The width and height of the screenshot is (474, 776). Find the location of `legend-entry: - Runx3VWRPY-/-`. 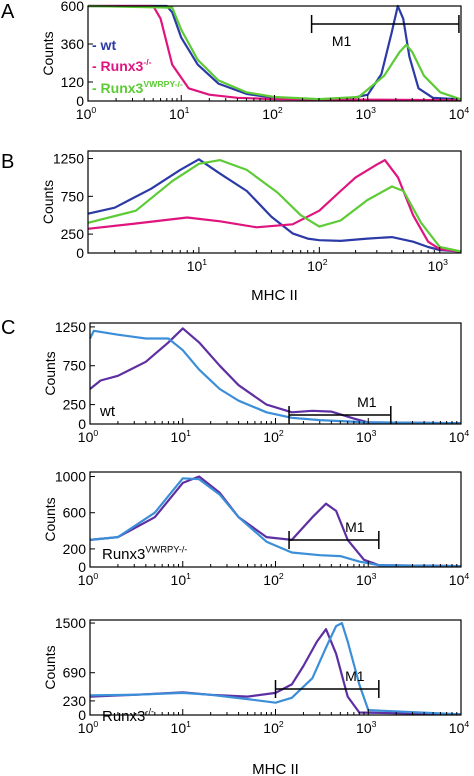

legend-entry: - Runx3VWRPY-/- is located at coordinates (137, 87).